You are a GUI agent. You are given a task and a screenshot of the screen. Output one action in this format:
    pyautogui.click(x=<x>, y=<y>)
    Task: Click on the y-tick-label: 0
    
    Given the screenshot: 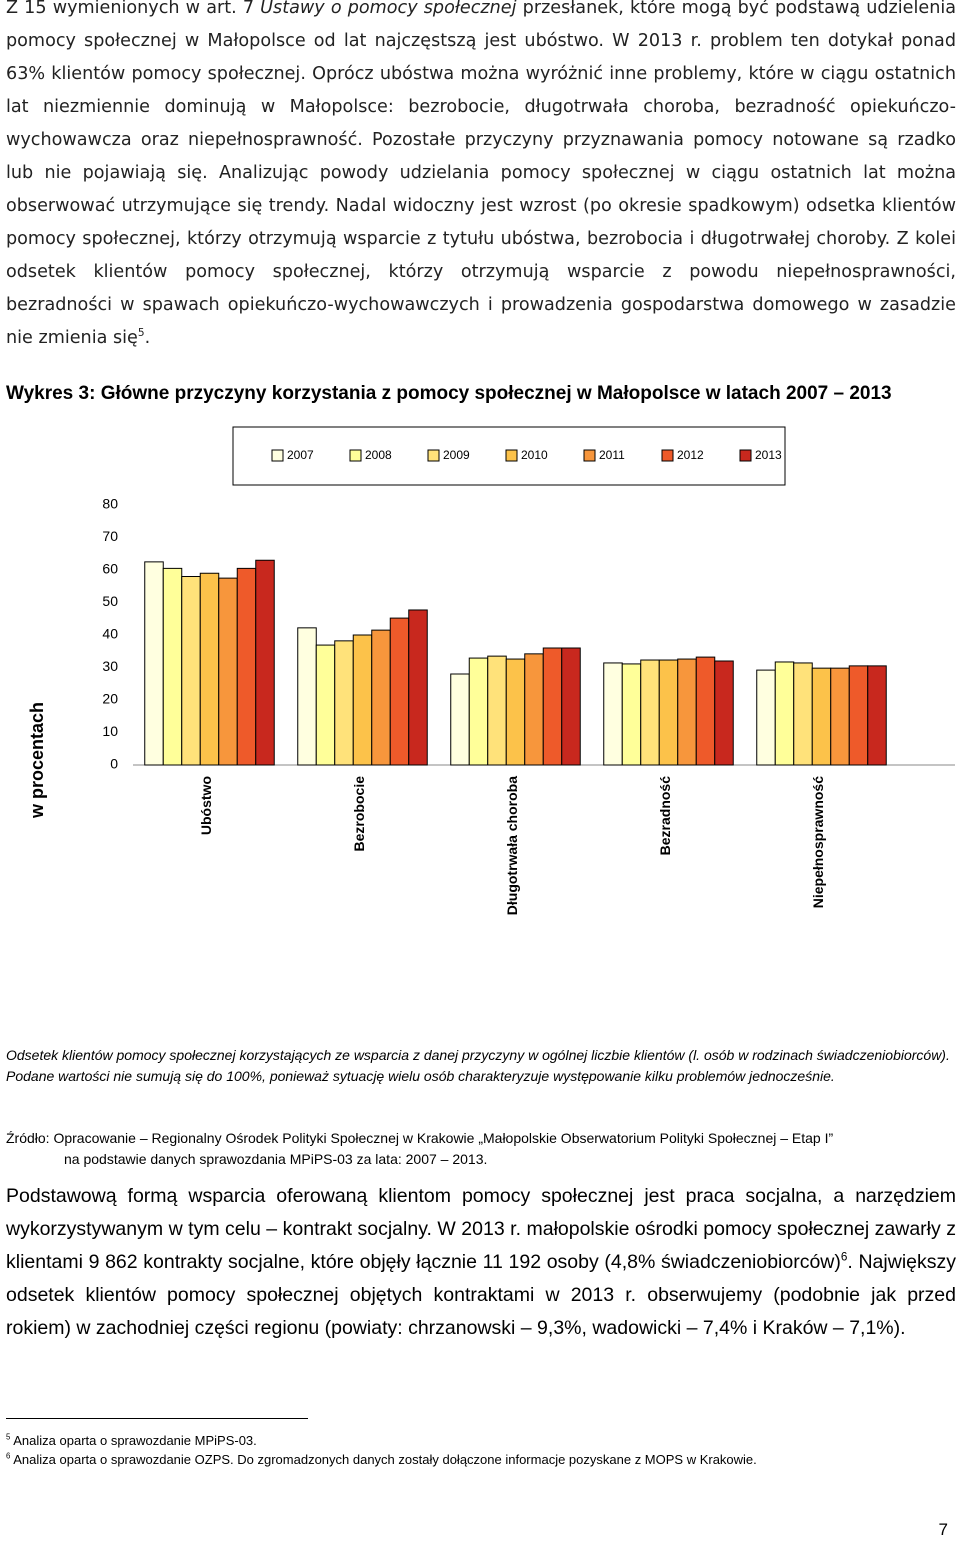 What is the action you would take?
    pyautogui.click(x=114, y=764)
    